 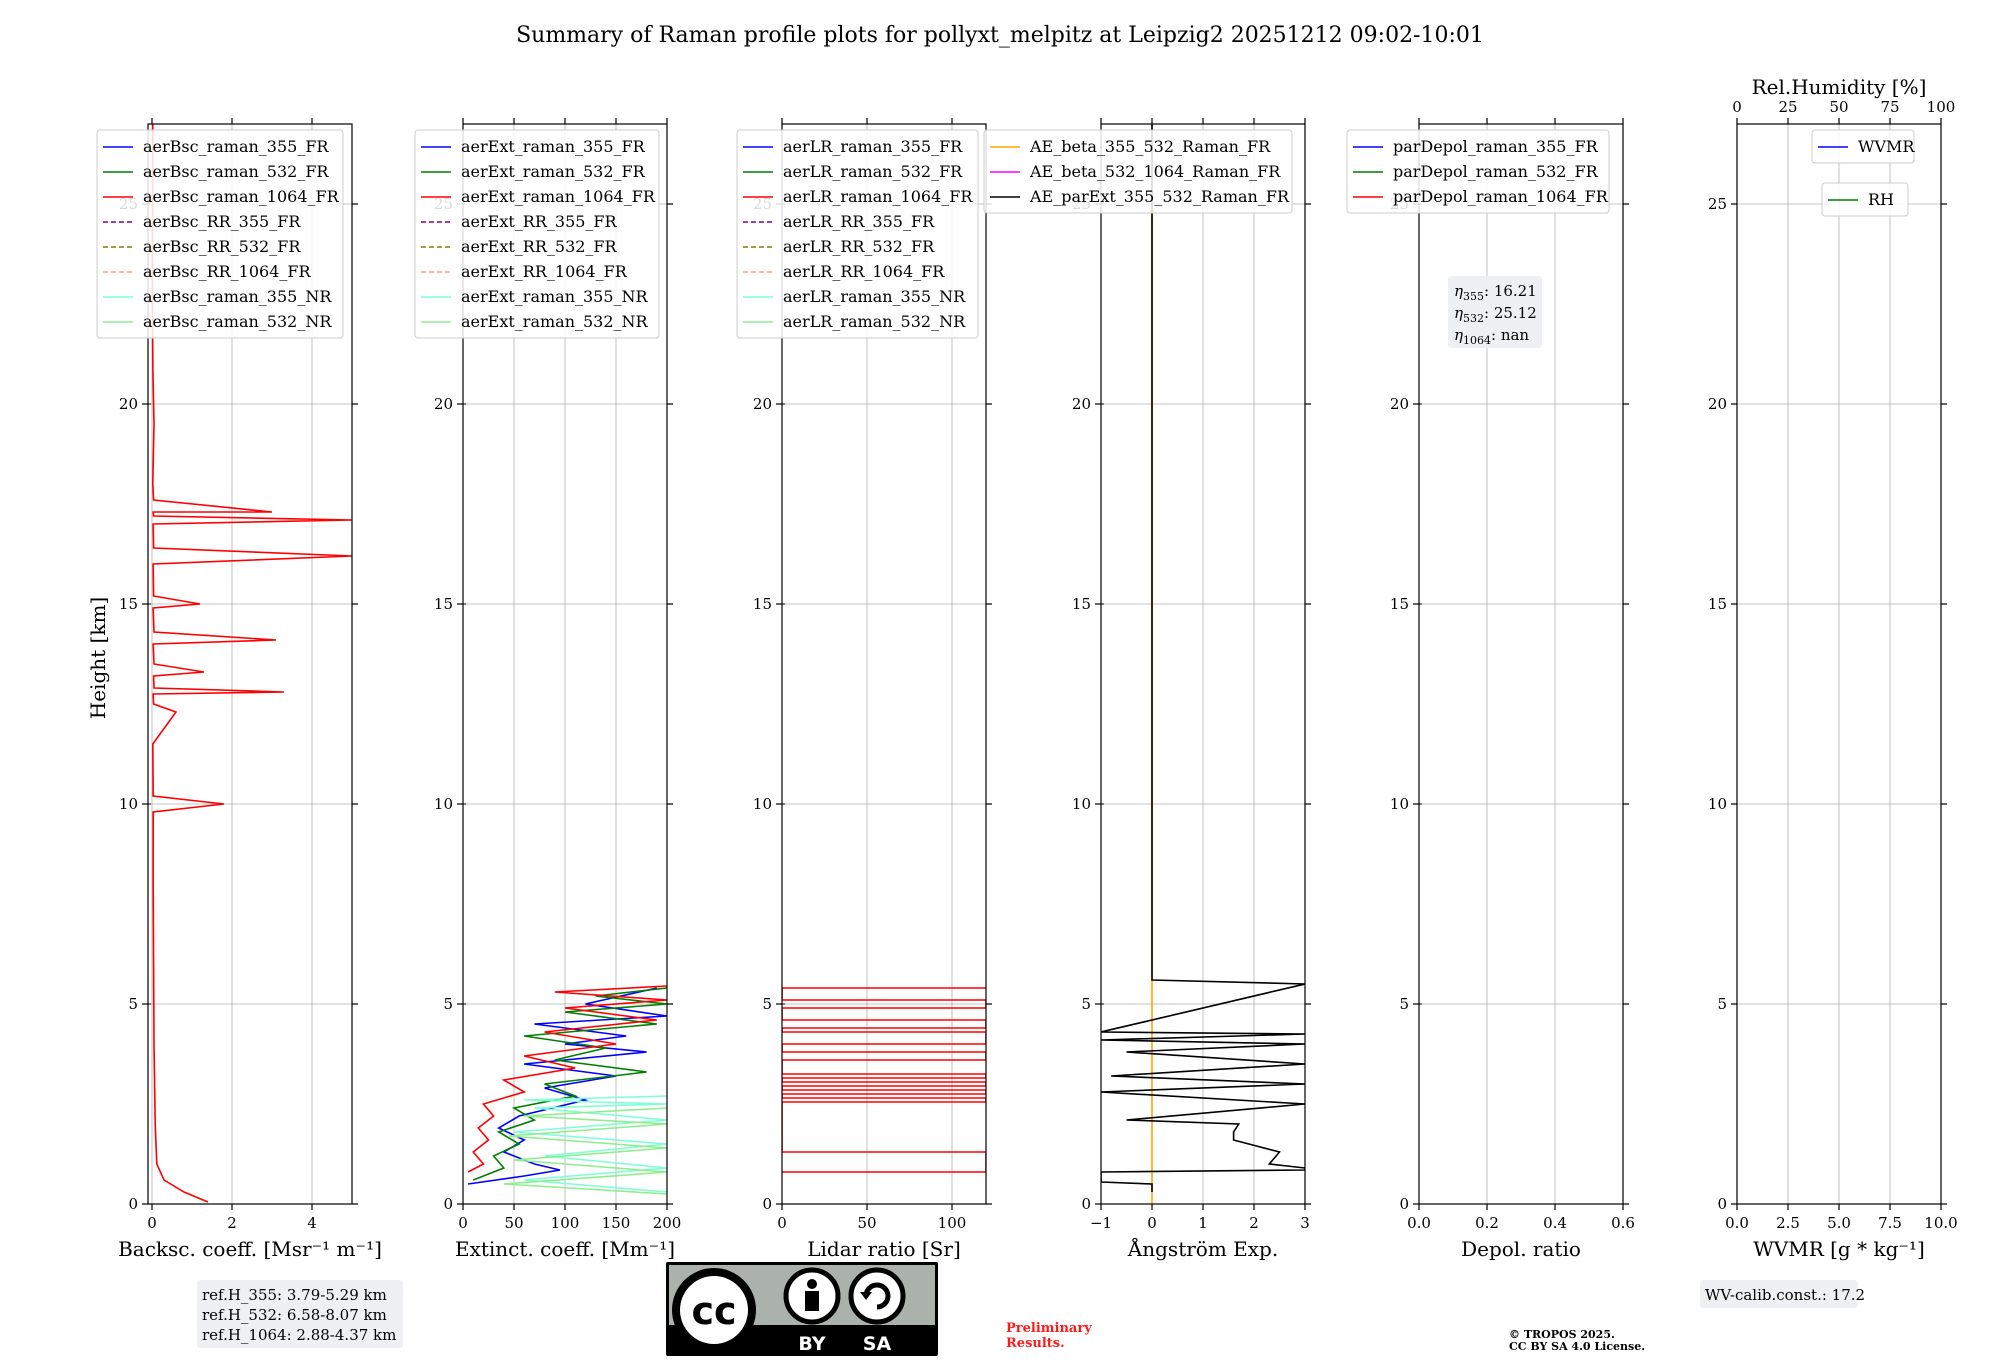 I want to click on x-tick-label: 10.0, so click(x=1940, y=1223).